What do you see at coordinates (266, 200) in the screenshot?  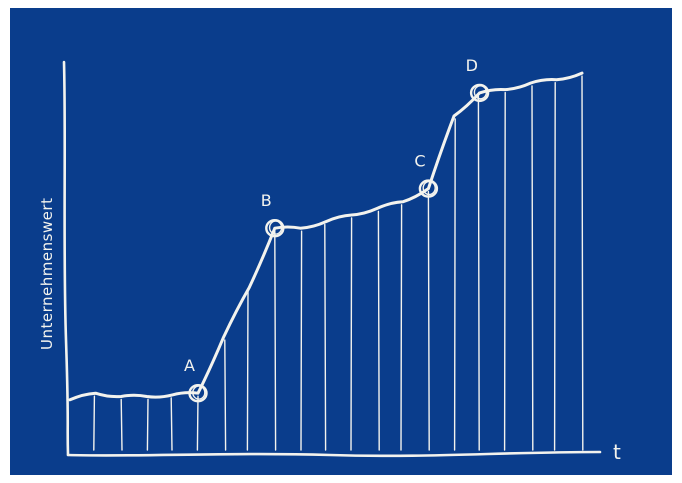 I see `milestone-label: B` at bounding box center [266, 200].